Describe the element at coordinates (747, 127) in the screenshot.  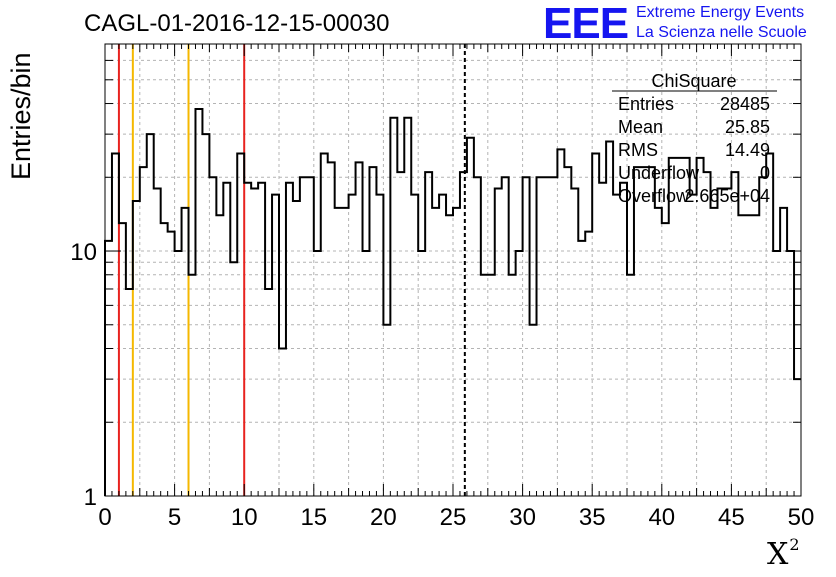
I see `stats-value: 25.85` at that location.